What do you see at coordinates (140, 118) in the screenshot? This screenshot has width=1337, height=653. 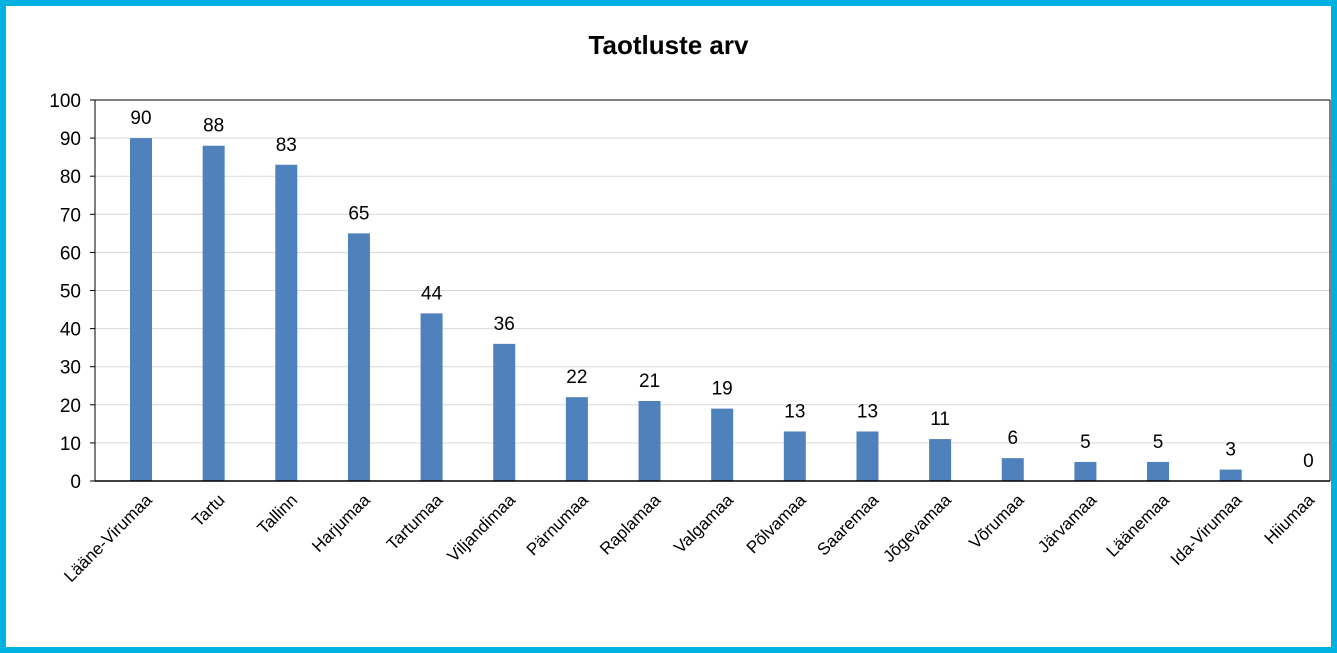 I see `data-label: 90` at bounding box center [140, 118].